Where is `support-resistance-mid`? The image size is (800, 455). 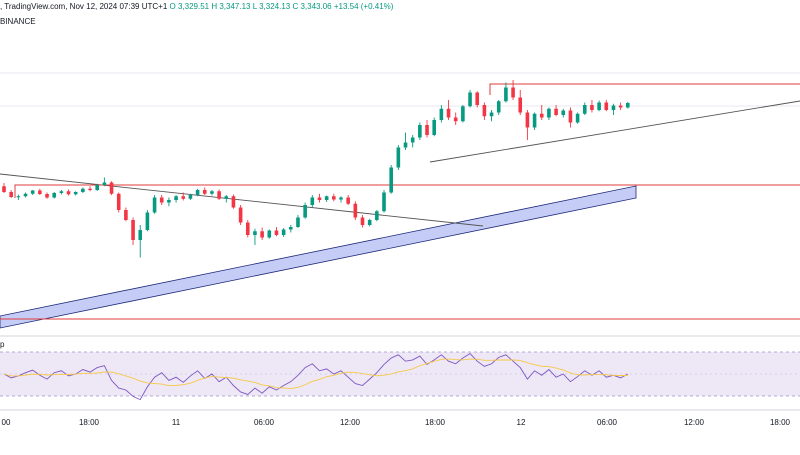 support-resistance-mid is located at coordinates (407, 191).